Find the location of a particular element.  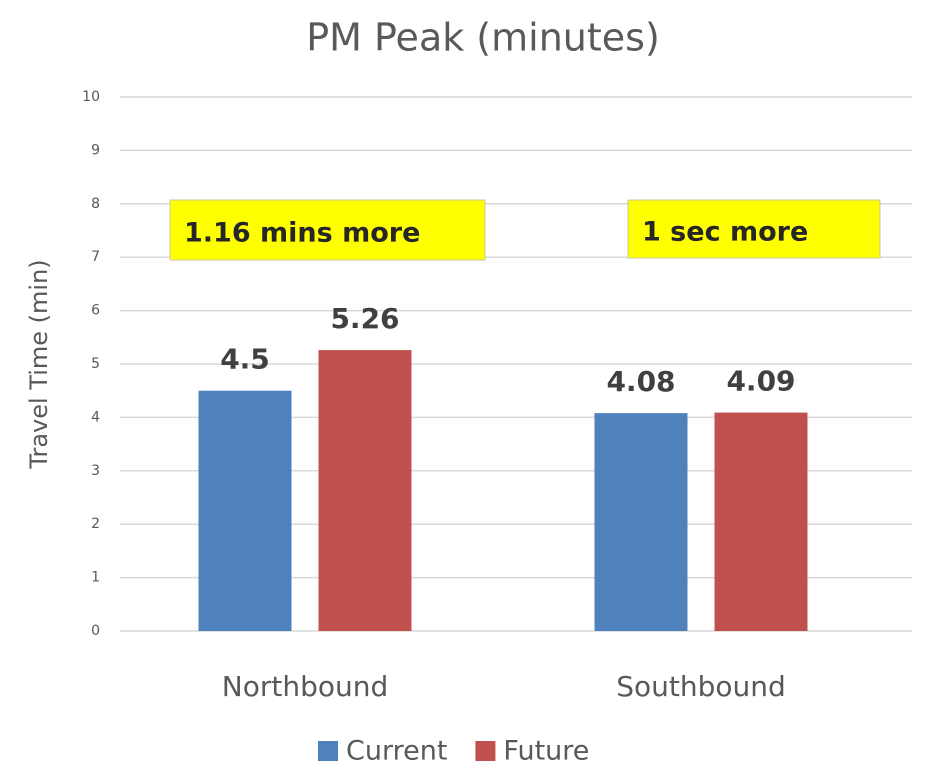

y-tick-label: 5 is located at coordinates (95, 364).